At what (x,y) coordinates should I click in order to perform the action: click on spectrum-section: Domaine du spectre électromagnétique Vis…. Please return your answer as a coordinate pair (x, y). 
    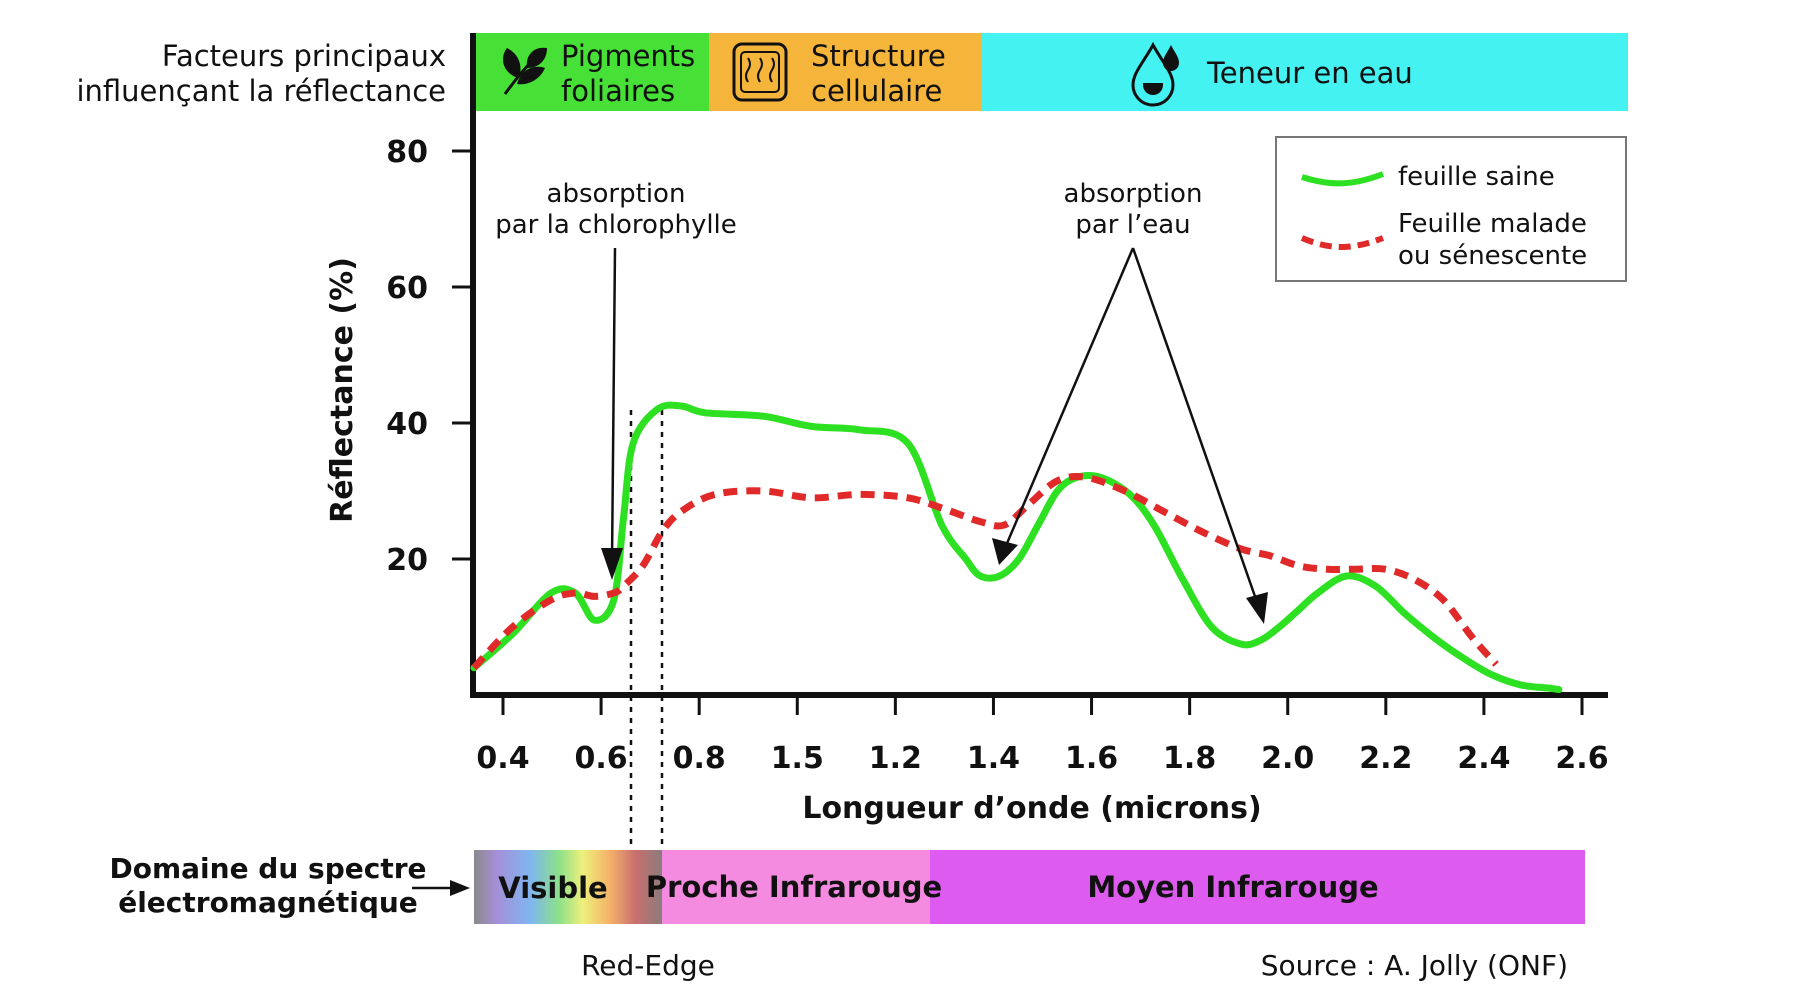
    Looking at the image, I should click on (847, 887).